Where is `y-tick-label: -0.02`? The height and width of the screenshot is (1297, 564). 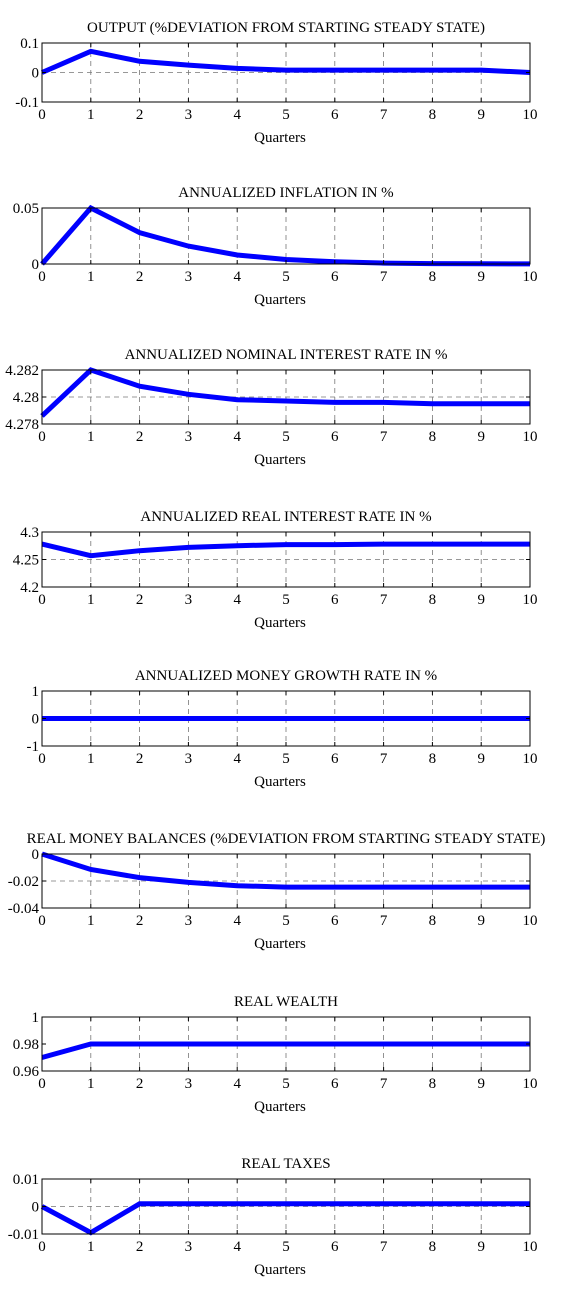 y-tick-label: -0.02 is located at coordinates (23, 882).